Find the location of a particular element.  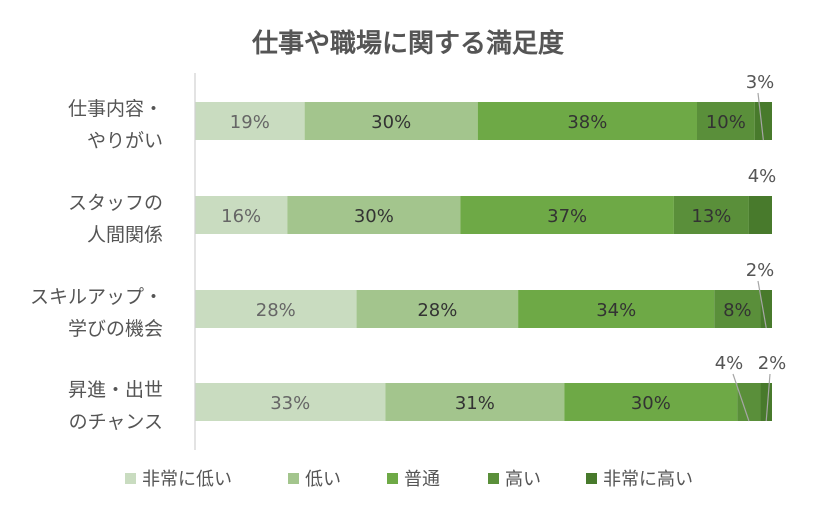

legend-item: 非常に低い is located at coordinates (178, 479).